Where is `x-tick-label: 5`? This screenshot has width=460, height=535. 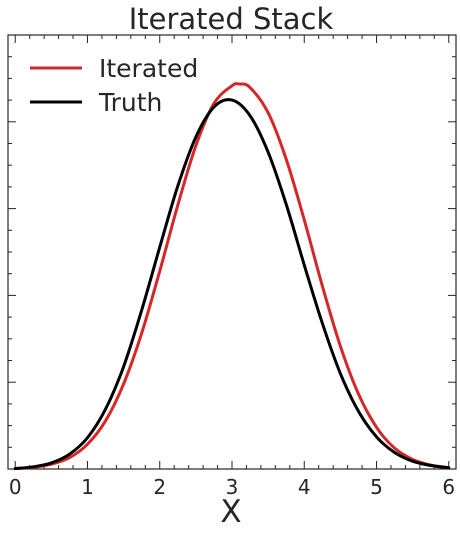 x-tick-label: 5 is located at coordinates (376, 487).